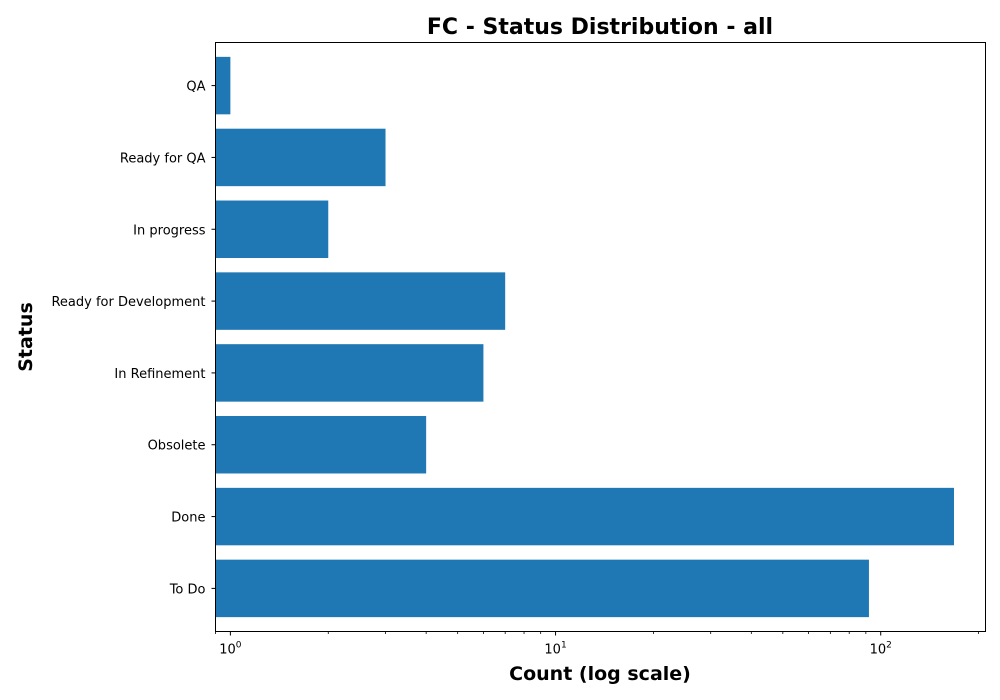 The image size is (1000, 700). What do you see at coordinates (600, 27) in the screenshot?
I see `chart-title: FC - Status Distribution - all` at bounding box center [600, 27].